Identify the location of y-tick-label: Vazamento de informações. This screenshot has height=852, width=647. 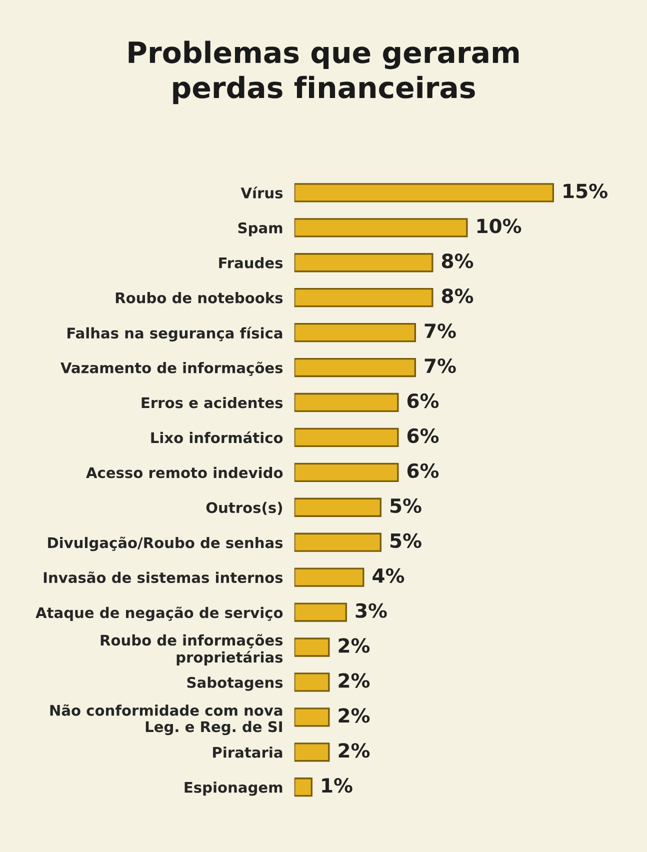
(171, 369).